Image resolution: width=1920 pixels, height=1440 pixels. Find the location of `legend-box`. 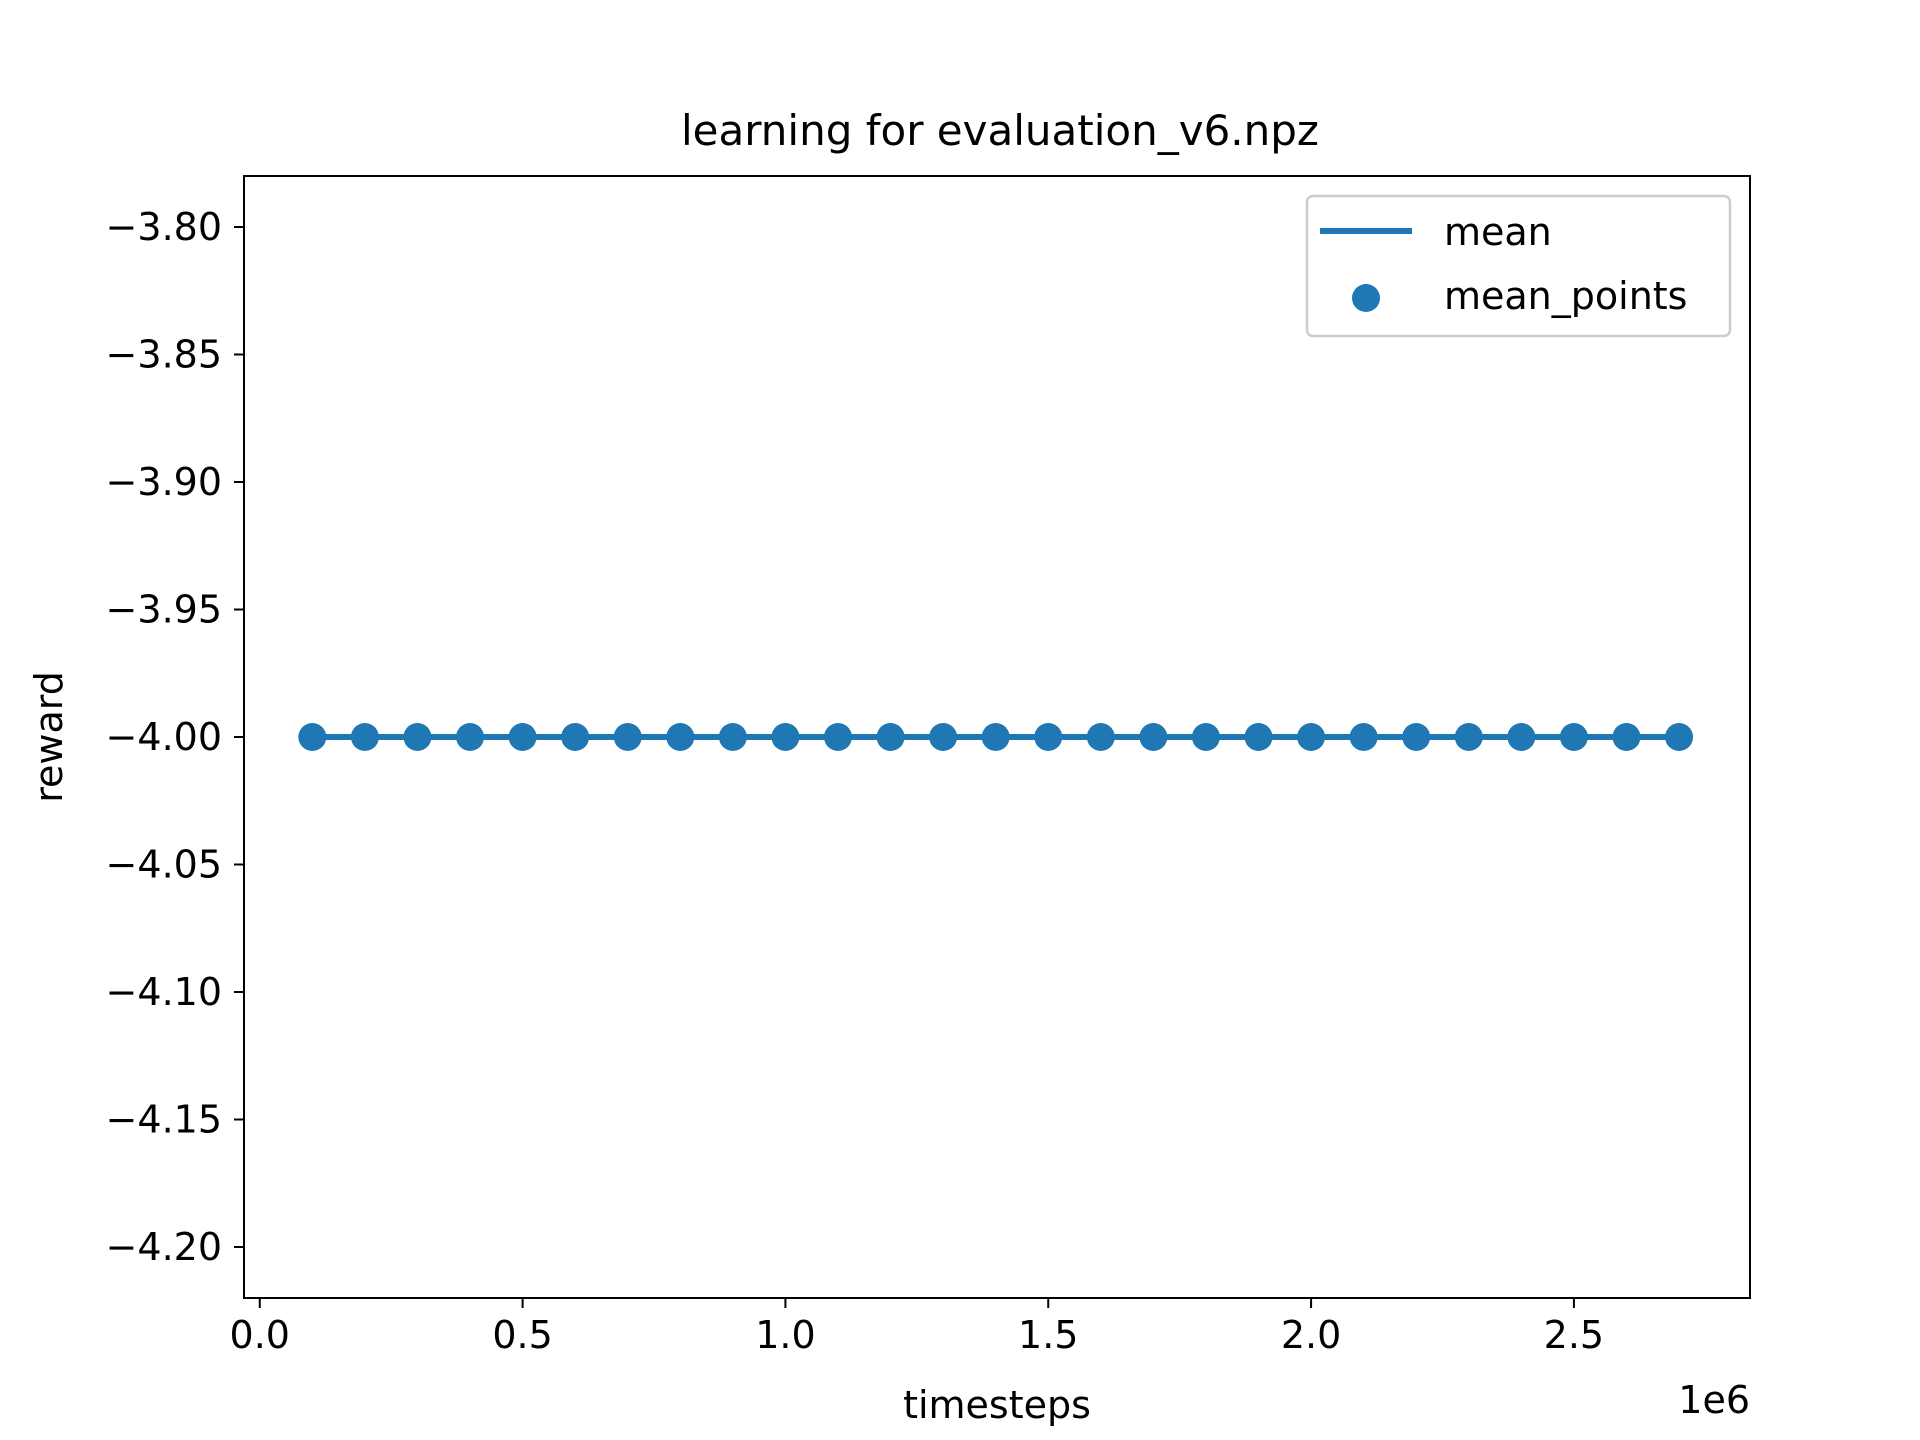

legend-box is located at coordinates (1518, 266).